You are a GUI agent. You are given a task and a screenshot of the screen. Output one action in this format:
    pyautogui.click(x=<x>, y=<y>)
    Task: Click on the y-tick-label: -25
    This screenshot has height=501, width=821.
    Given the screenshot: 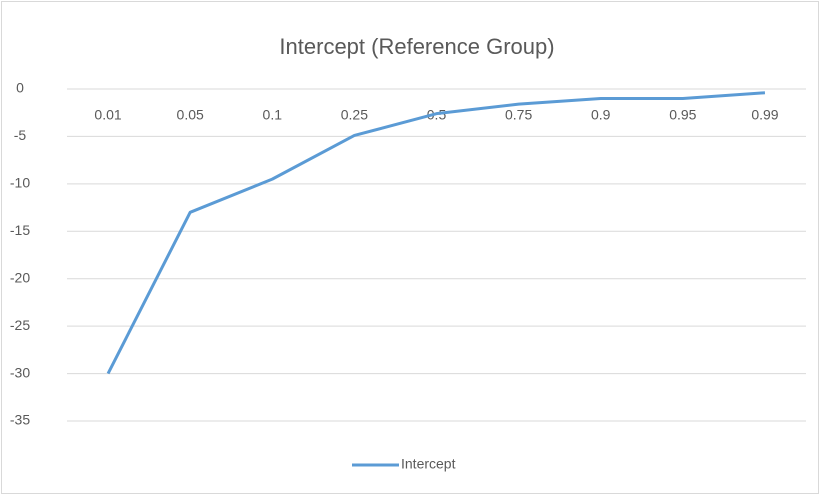 What is the action you would take?
    pyautogui.click(x=20, y=325)
    